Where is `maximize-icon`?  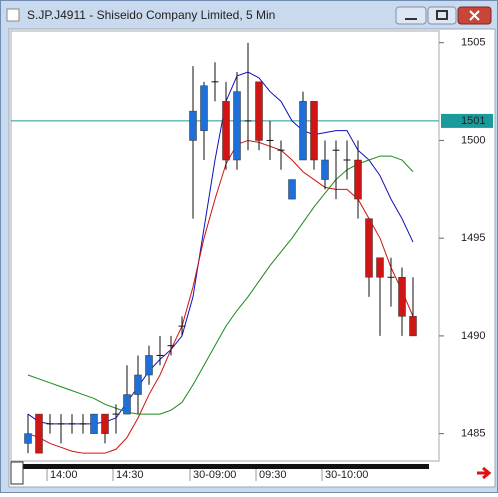 maximize-icon is located at coordinates (442, 15).